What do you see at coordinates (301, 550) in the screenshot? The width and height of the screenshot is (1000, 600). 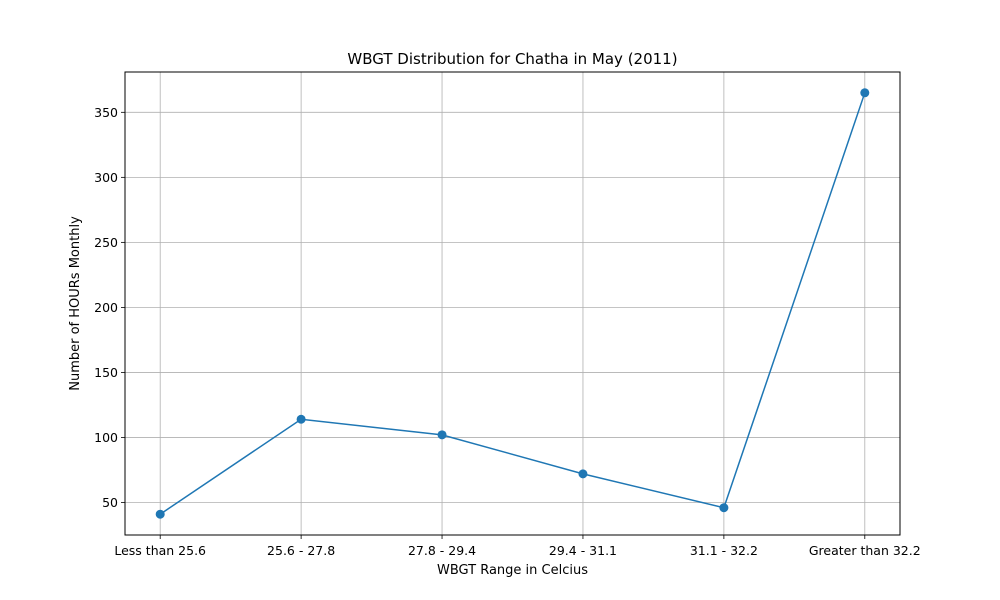 I see `x-tick-label: 25.6 - 27.8` at bounding box center [301, 550].